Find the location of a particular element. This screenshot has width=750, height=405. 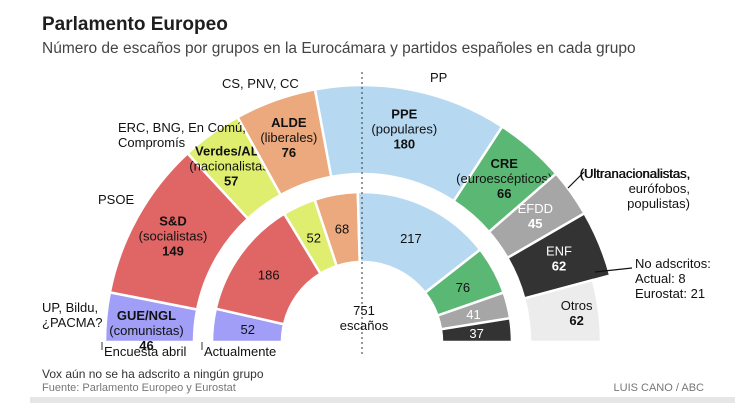

inner-cre-value: 76 is located at coordinates (463, 287).